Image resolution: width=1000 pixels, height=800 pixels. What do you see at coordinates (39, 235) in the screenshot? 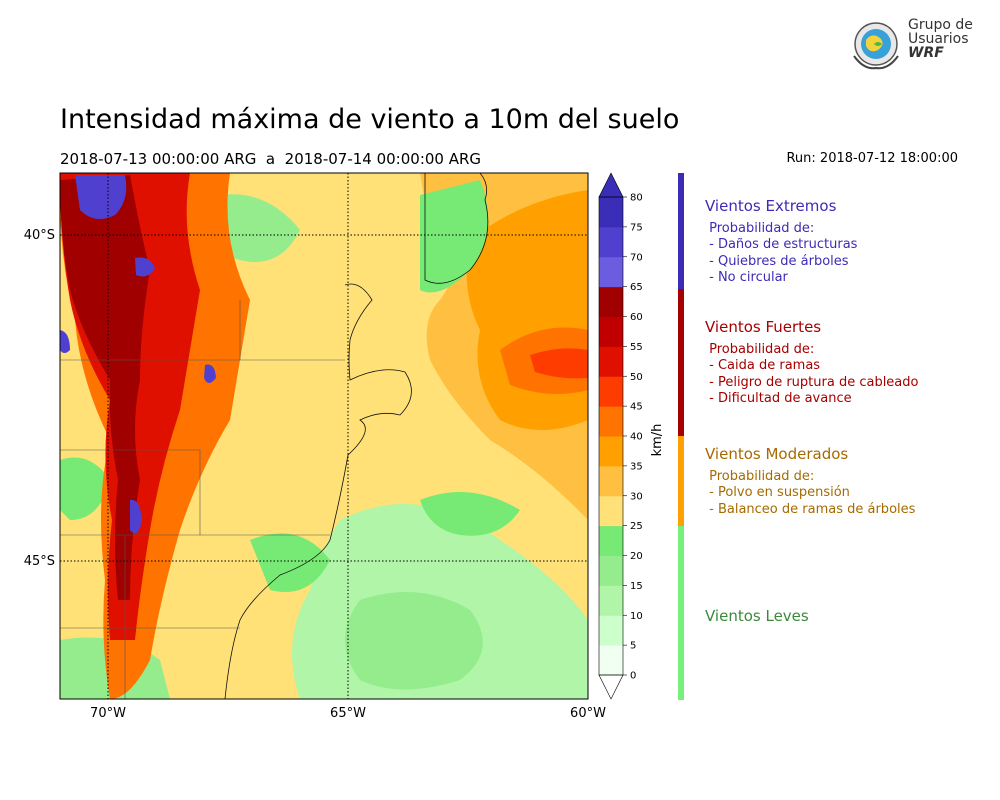
I see `lat-tick-label: 40°S` at bounding box center [39, 235].